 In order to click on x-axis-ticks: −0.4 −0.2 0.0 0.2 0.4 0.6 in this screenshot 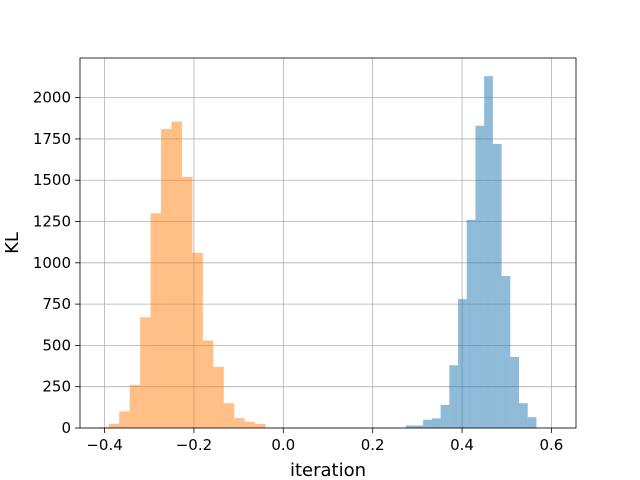, I will do `click(324, 441)`.